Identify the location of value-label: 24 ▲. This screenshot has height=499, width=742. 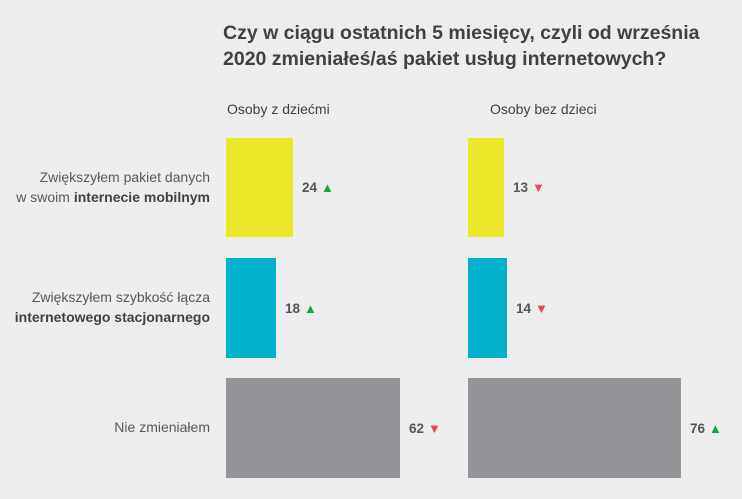
(318, 187).